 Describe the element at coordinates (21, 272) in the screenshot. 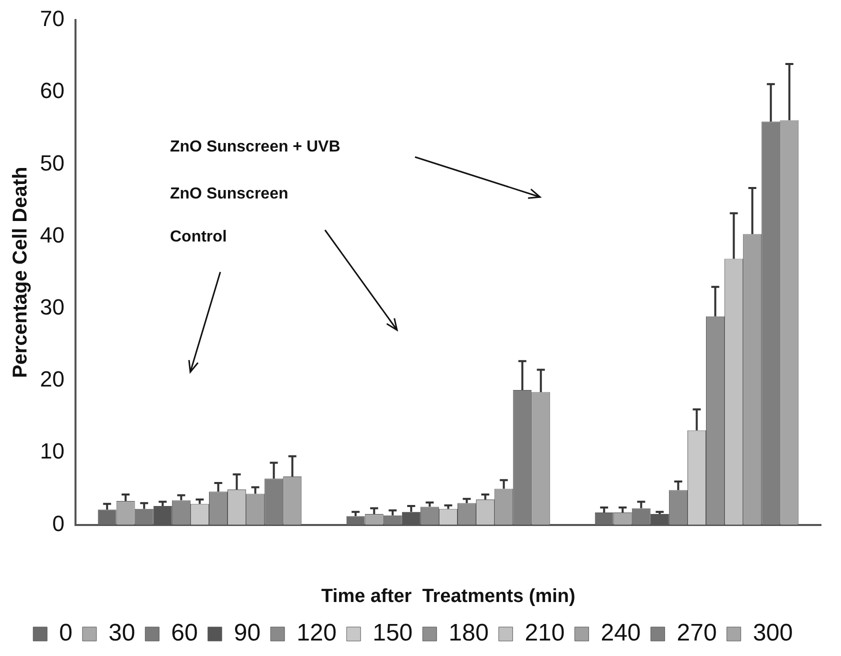

I see `y-axis-title: Percentage Cell Death` at that location.